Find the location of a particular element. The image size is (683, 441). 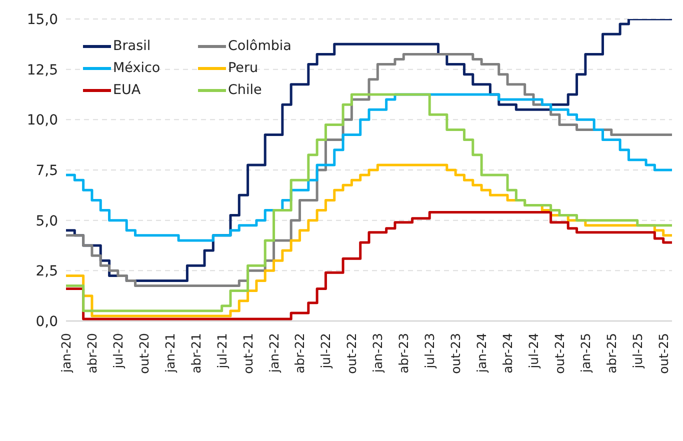

x-tick-label: abr-21 is located at coordinates (196, 353).